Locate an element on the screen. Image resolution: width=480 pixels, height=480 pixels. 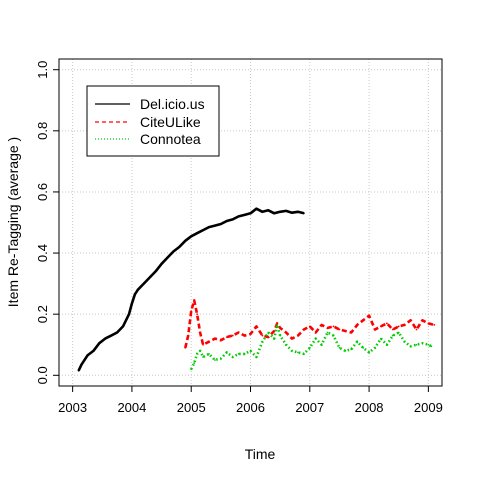
y-tick-label: 0.4 is located at coordinates (42, 253).